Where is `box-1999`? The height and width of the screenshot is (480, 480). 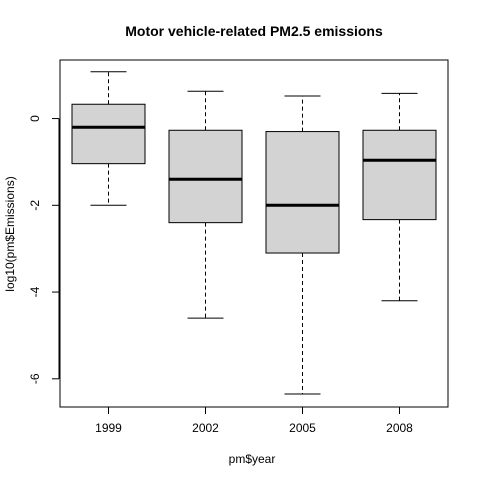 box-1999 is located at coordinates (108, 138).